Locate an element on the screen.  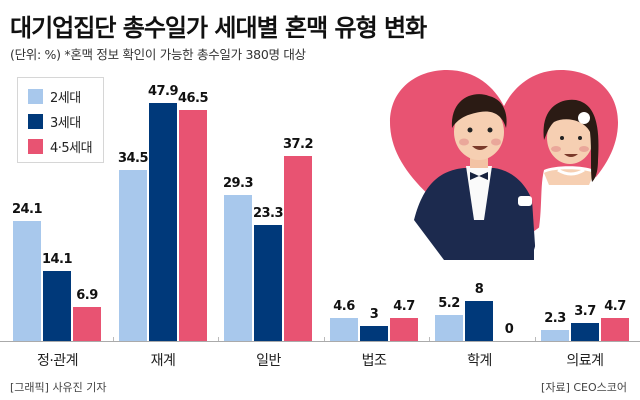
value-label: 0 is located at coordinates (509, 329).